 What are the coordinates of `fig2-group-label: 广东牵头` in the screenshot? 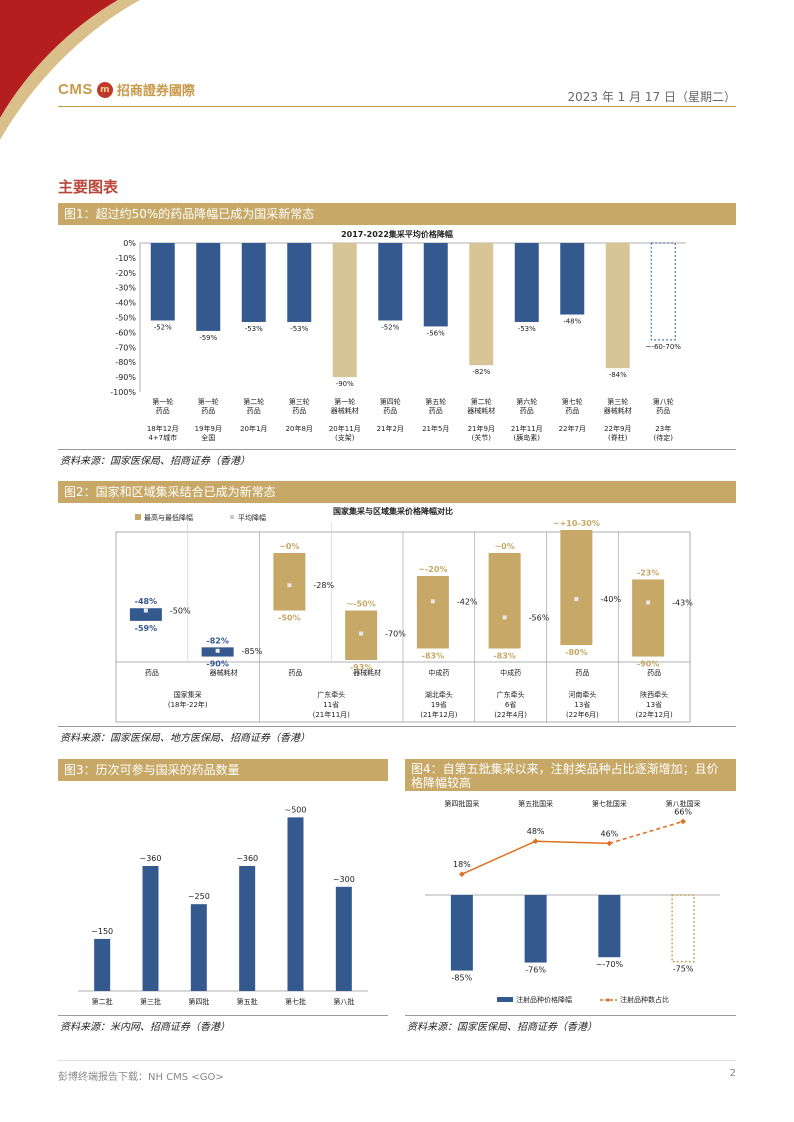 It's located at (511, 694).